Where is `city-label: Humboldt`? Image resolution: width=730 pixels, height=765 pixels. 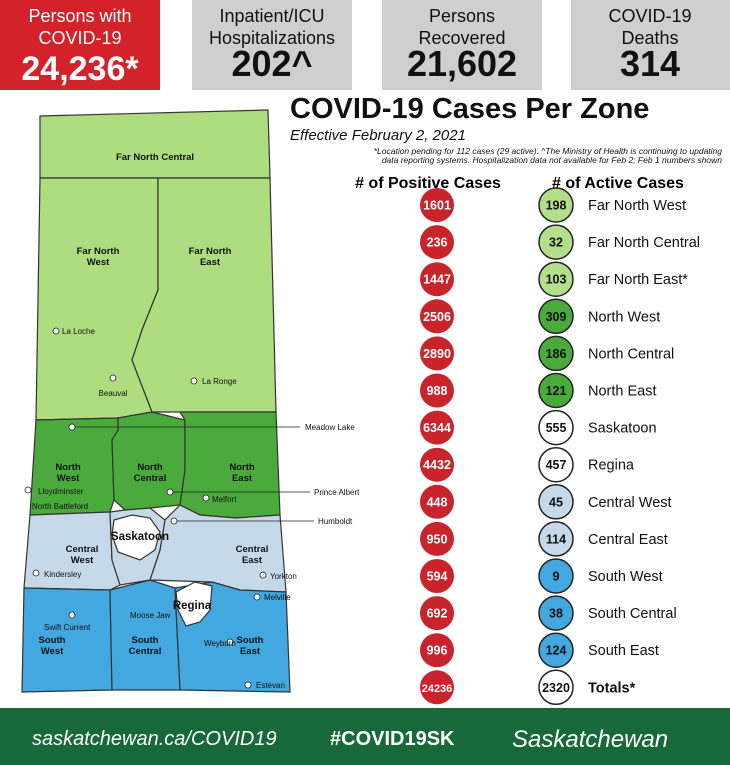 city-label: Humboldt is located at coordinates (335, 521).